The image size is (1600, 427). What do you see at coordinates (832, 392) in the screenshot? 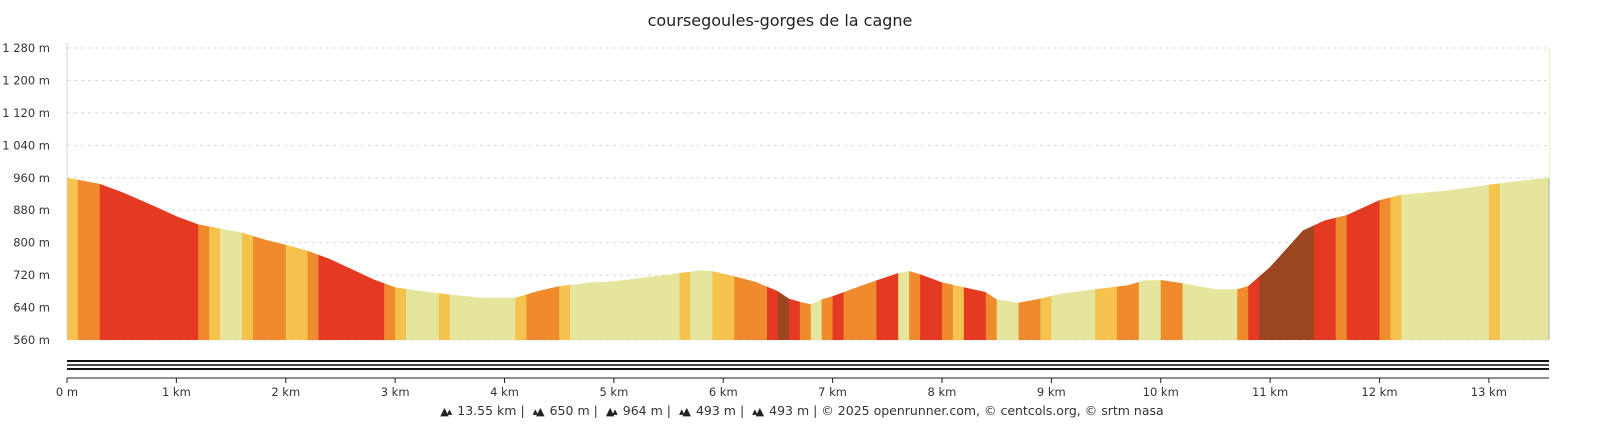
I see `x-tick-label: 7 km` at bounding box center [832, 392].